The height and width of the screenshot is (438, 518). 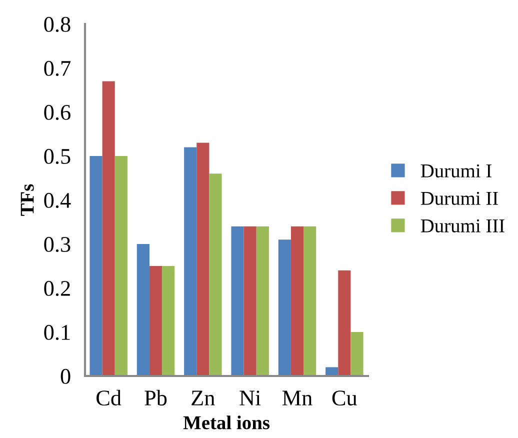 What do you see at coordinates (203, 398) in the screenshot?
I see `x-tick-label: Zn` at bounding box center [203, 398].